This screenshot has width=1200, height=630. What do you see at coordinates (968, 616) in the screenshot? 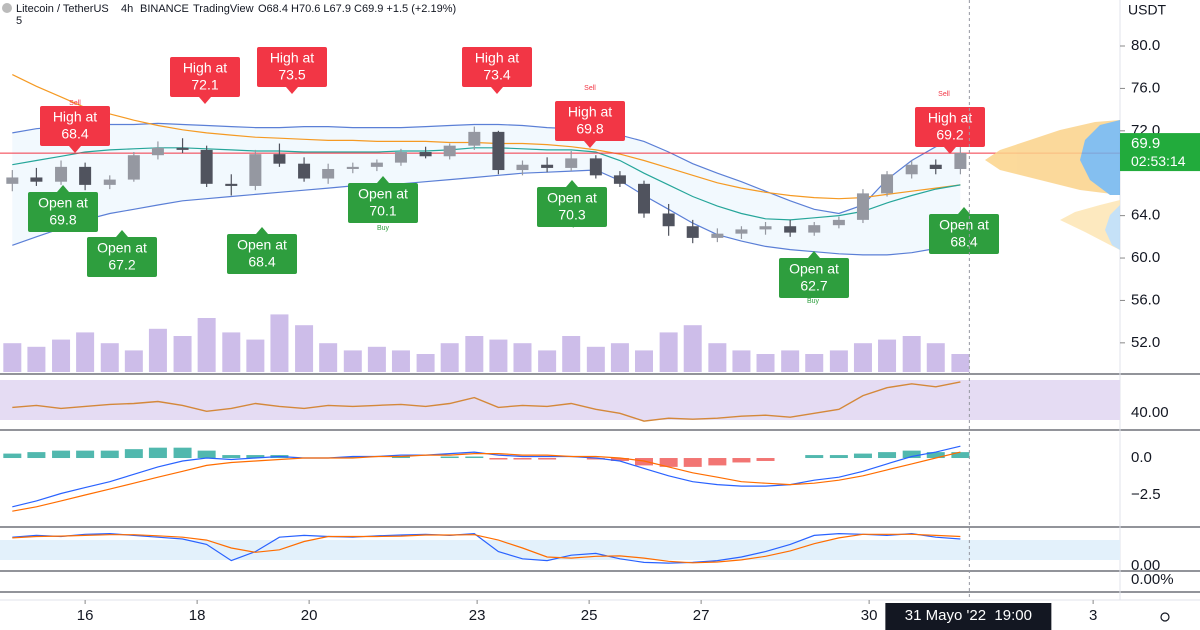
I see `crosshair-box` at bounding box center [968, 616].